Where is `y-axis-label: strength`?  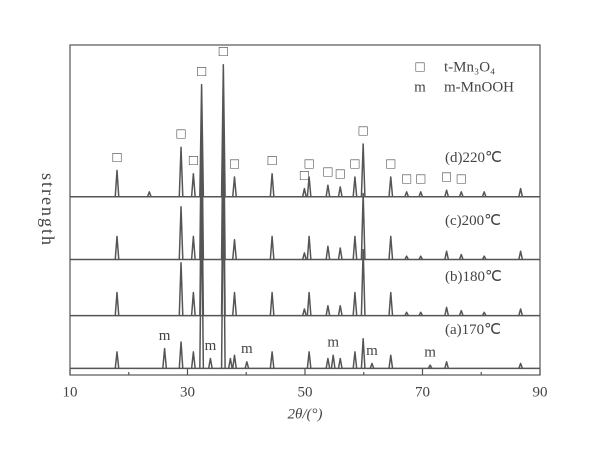 y-axis-label: strength is located at coordinates (48, 210).